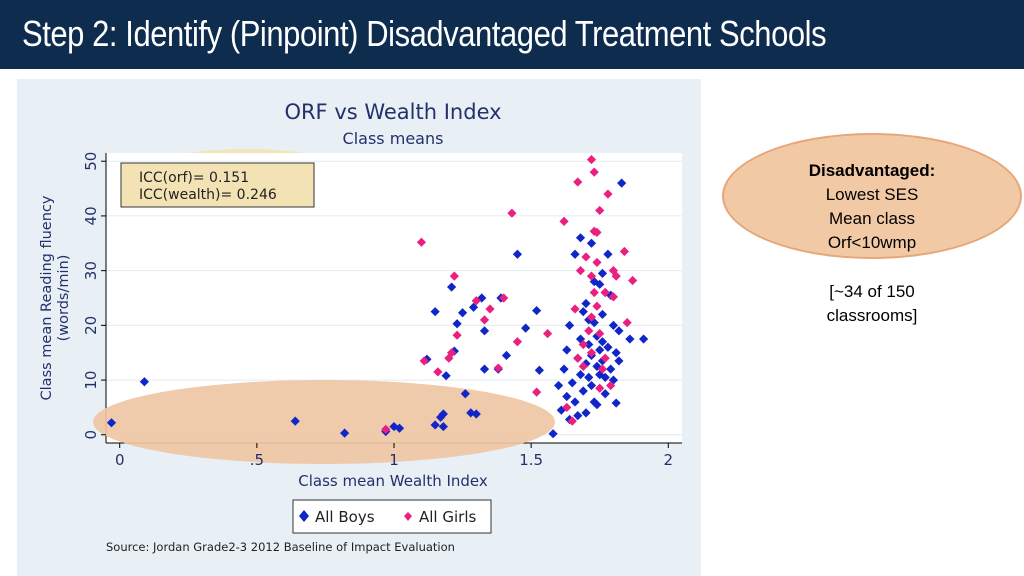 This screenshot has width=1024, height=576. What do you see at coordinates (64, 298) in the screenshot?
I see `y-axis-label-line2: (words/min)` at bounding box center [64, 298].